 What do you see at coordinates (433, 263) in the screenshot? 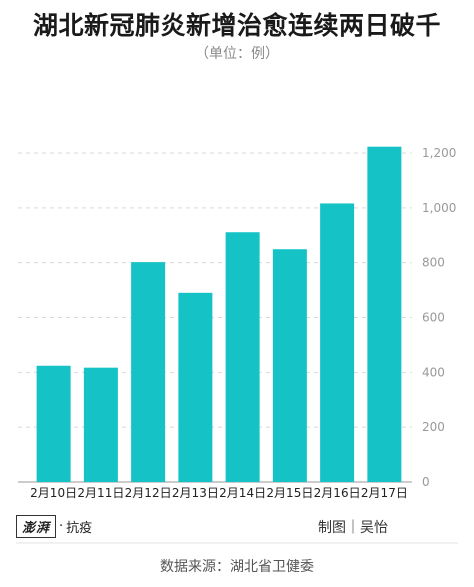
I see `y-tick-label: 800` at bounding box center [433, 263].